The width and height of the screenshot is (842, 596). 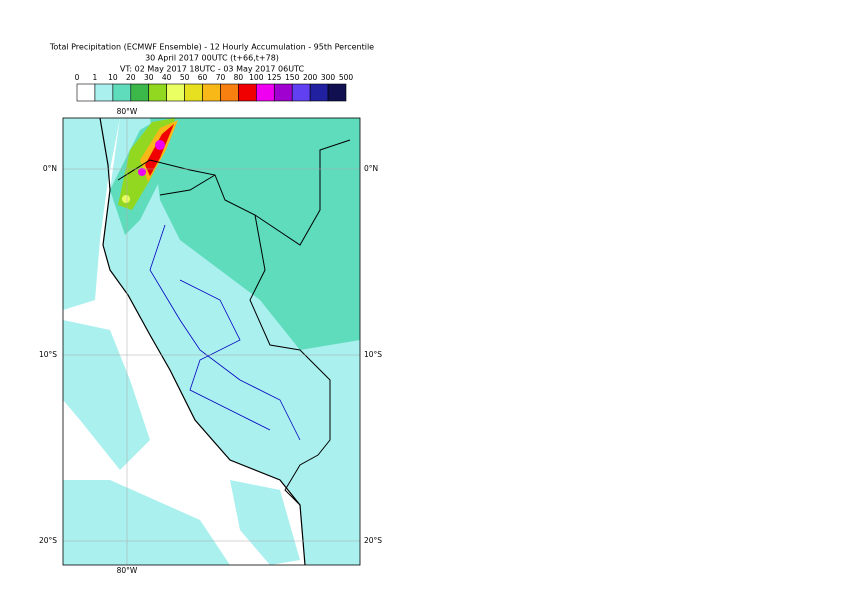 What do you see at coordinates (292, 77) in the screenshot?
I see `colorbar-tick-label: 150` at bounding box center [292, 77].